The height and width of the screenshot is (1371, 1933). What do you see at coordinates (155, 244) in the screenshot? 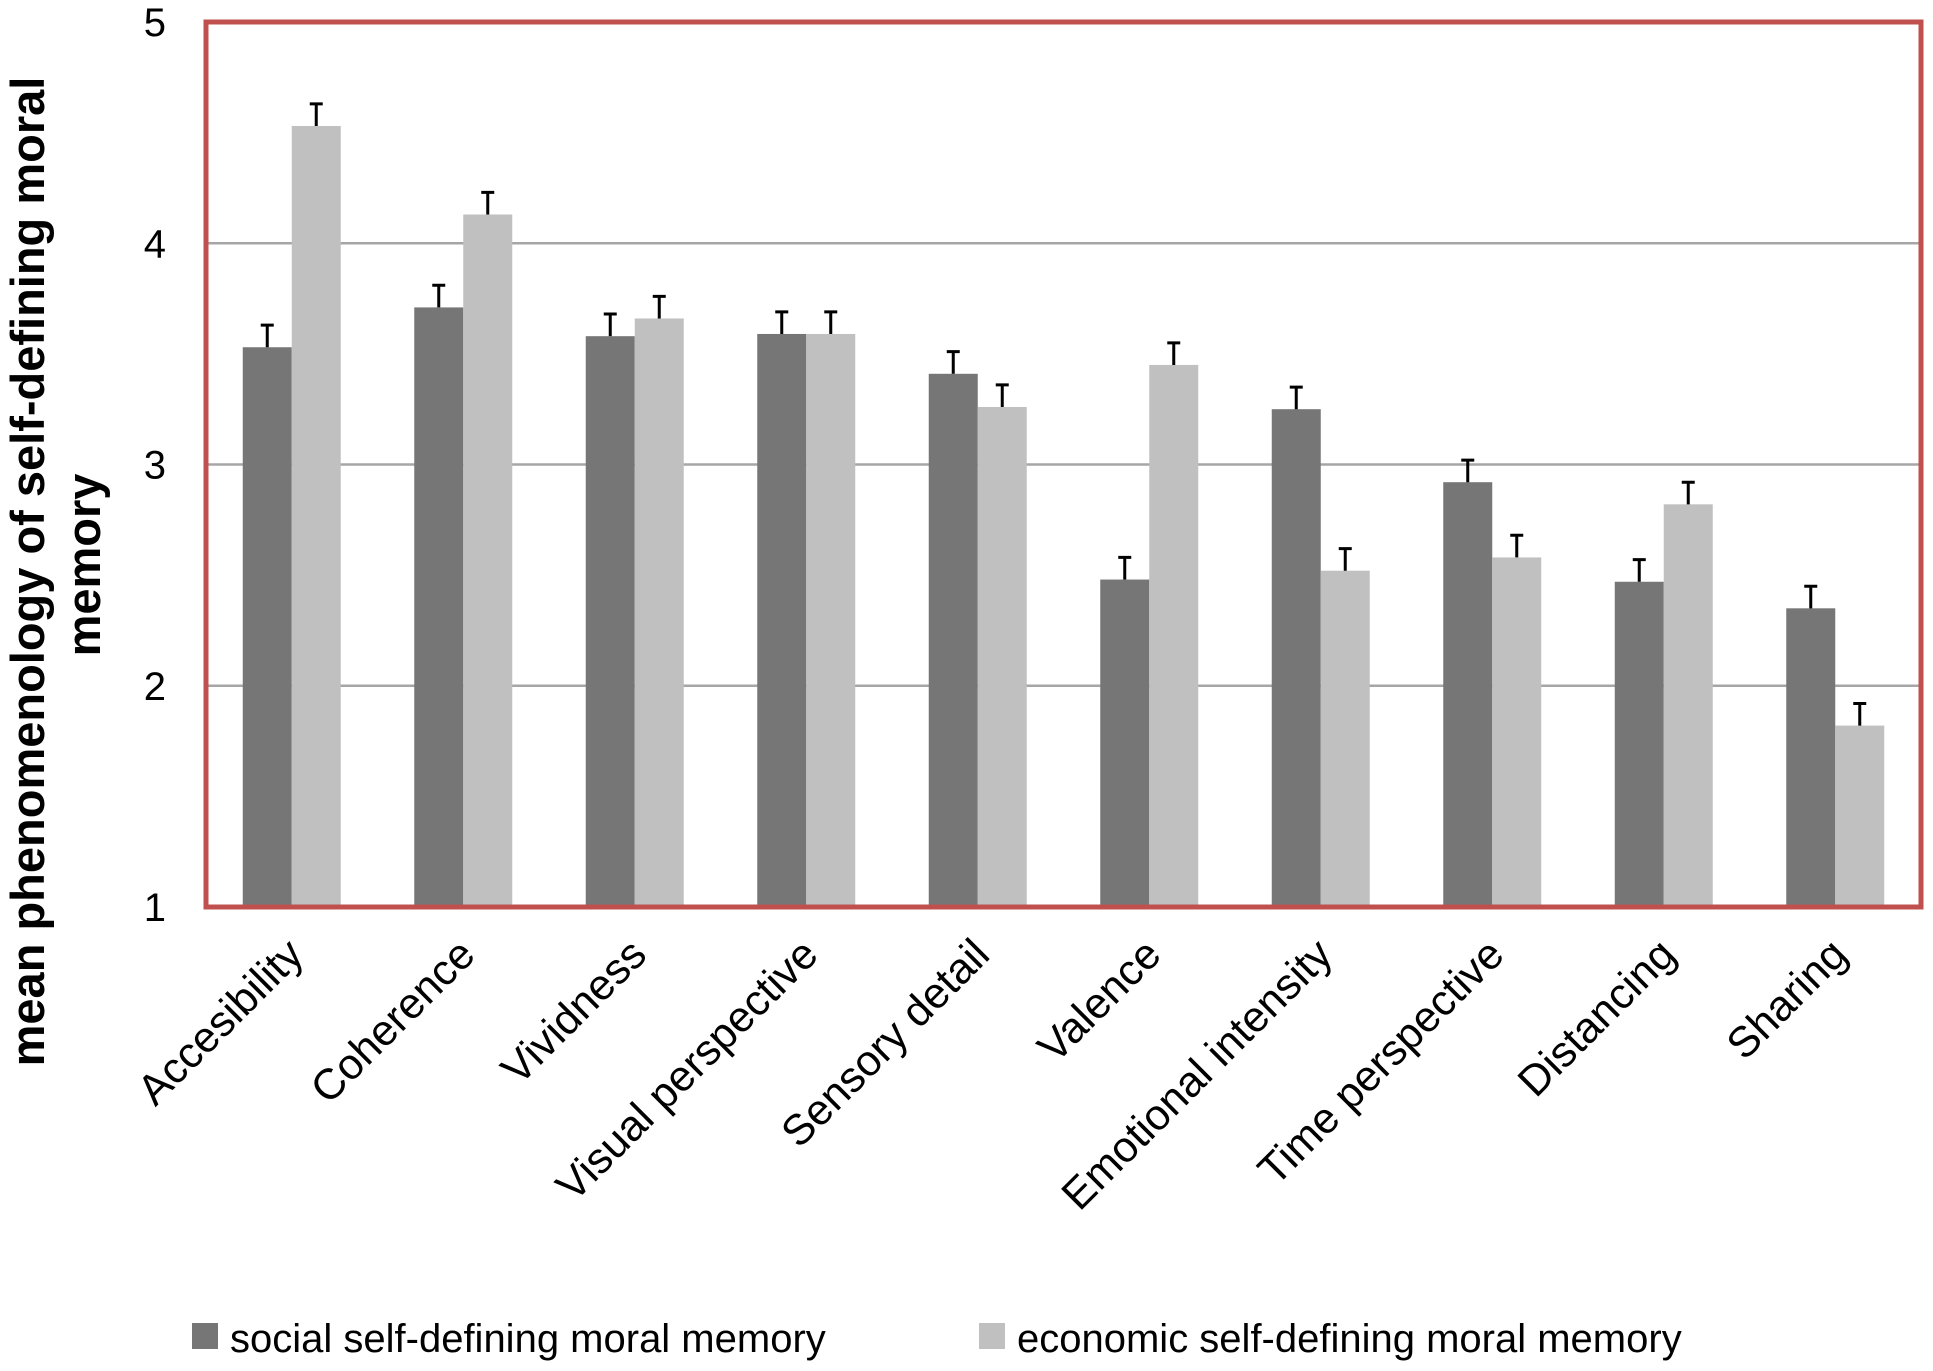
I see `y-tick-label: 4` at bounding box center [155, 244].